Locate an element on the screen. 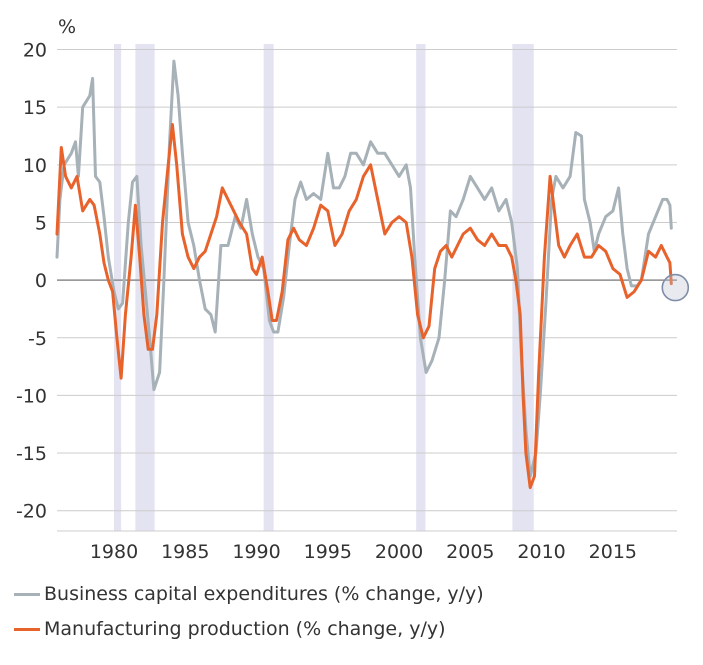  legend-label-manufacturing: Manufacturing production (% change, y/y) is located at coordinates (245, 629).